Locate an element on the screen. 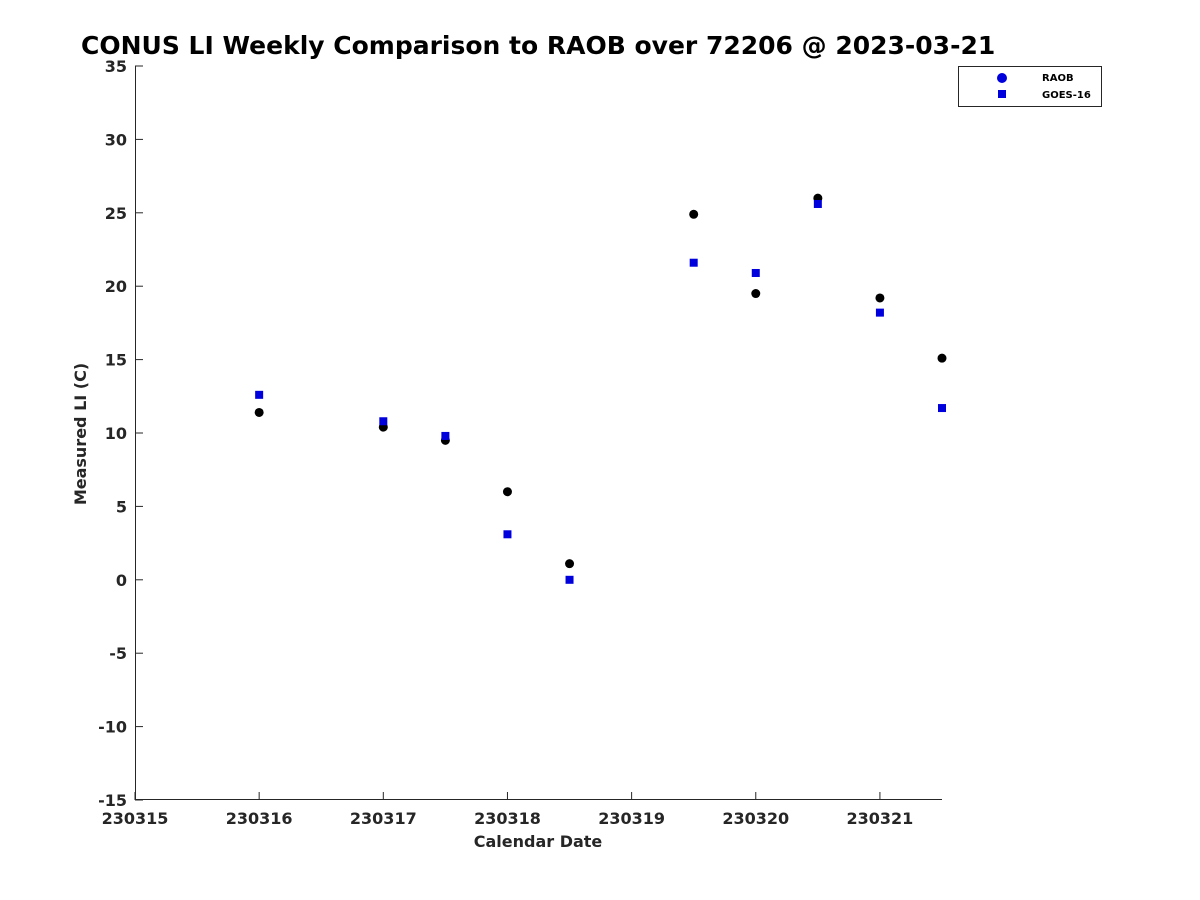  legend: RAOB GOES-16 is located at coordinates (1030, 86).